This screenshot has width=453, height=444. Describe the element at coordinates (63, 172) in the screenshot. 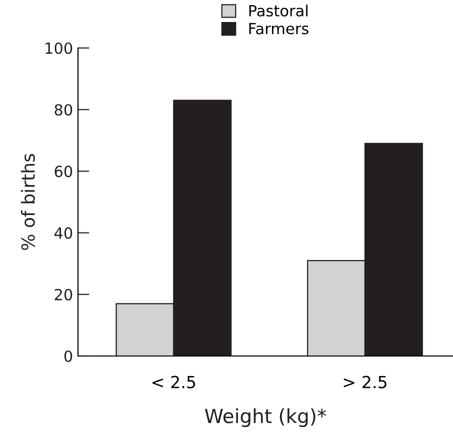

I see `y-tick-label: 60` at that location.